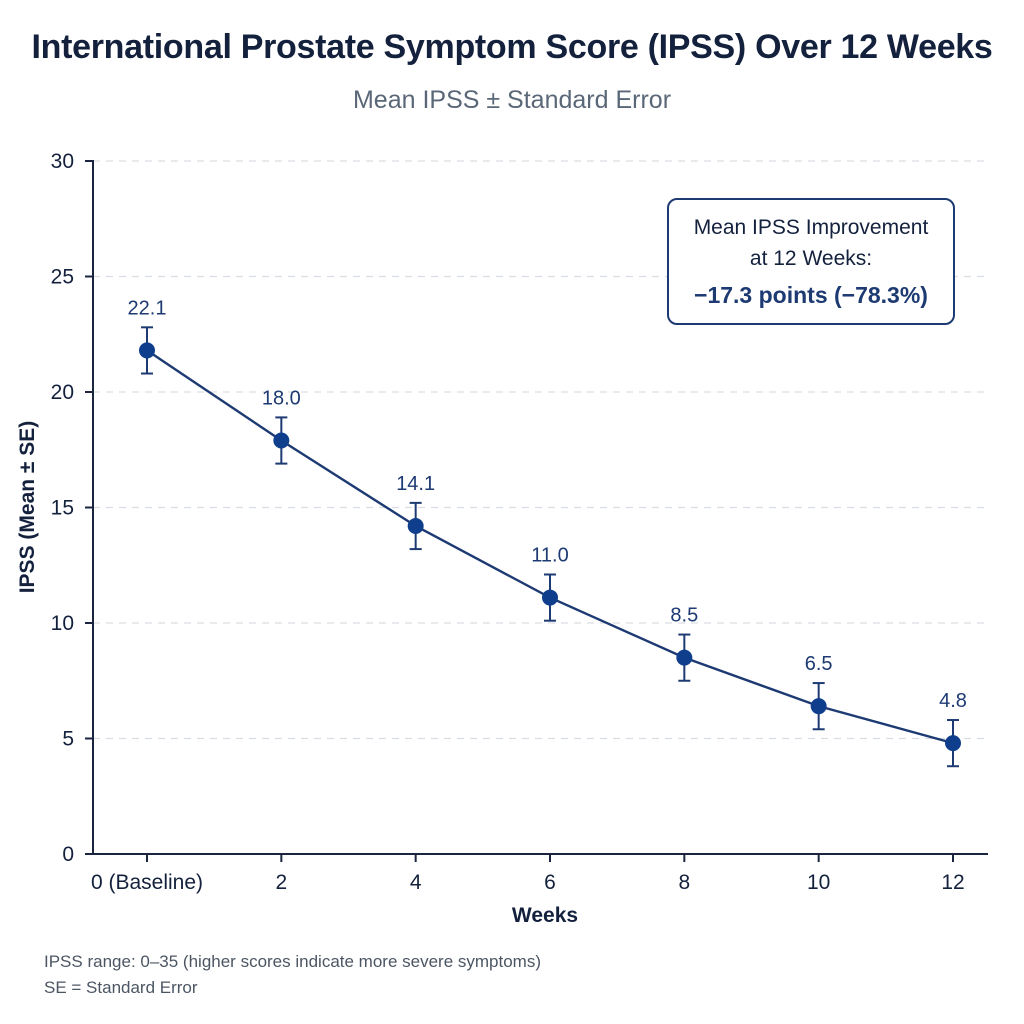  I want to click on chart-subtitle: Mean IPSS ± Standard Error, so click(512, 100).